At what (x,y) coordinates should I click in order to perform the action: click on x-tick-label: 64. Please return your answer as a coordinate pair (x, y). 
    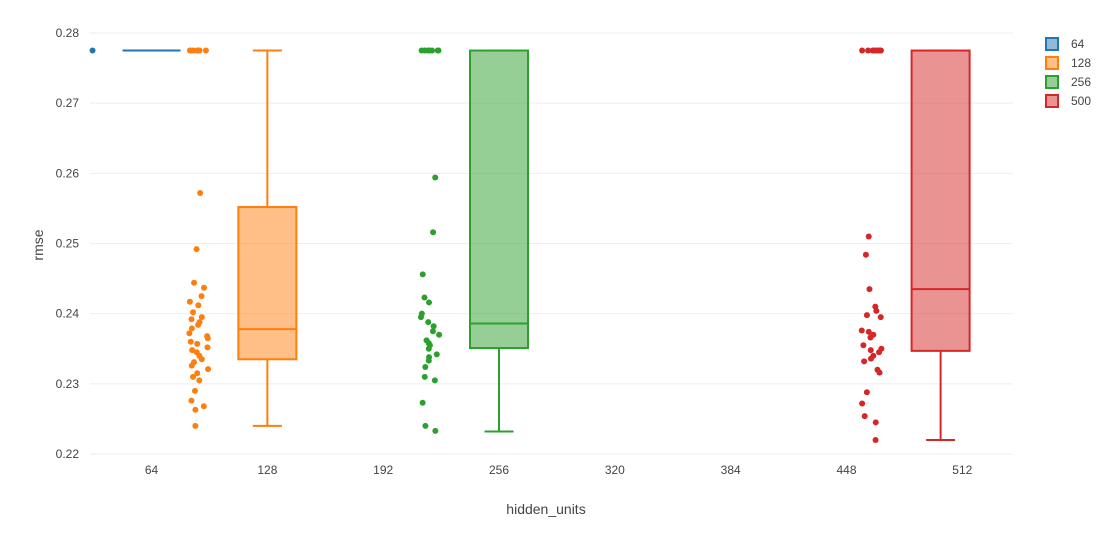
    Looking at the image, I should click on (152, 470).